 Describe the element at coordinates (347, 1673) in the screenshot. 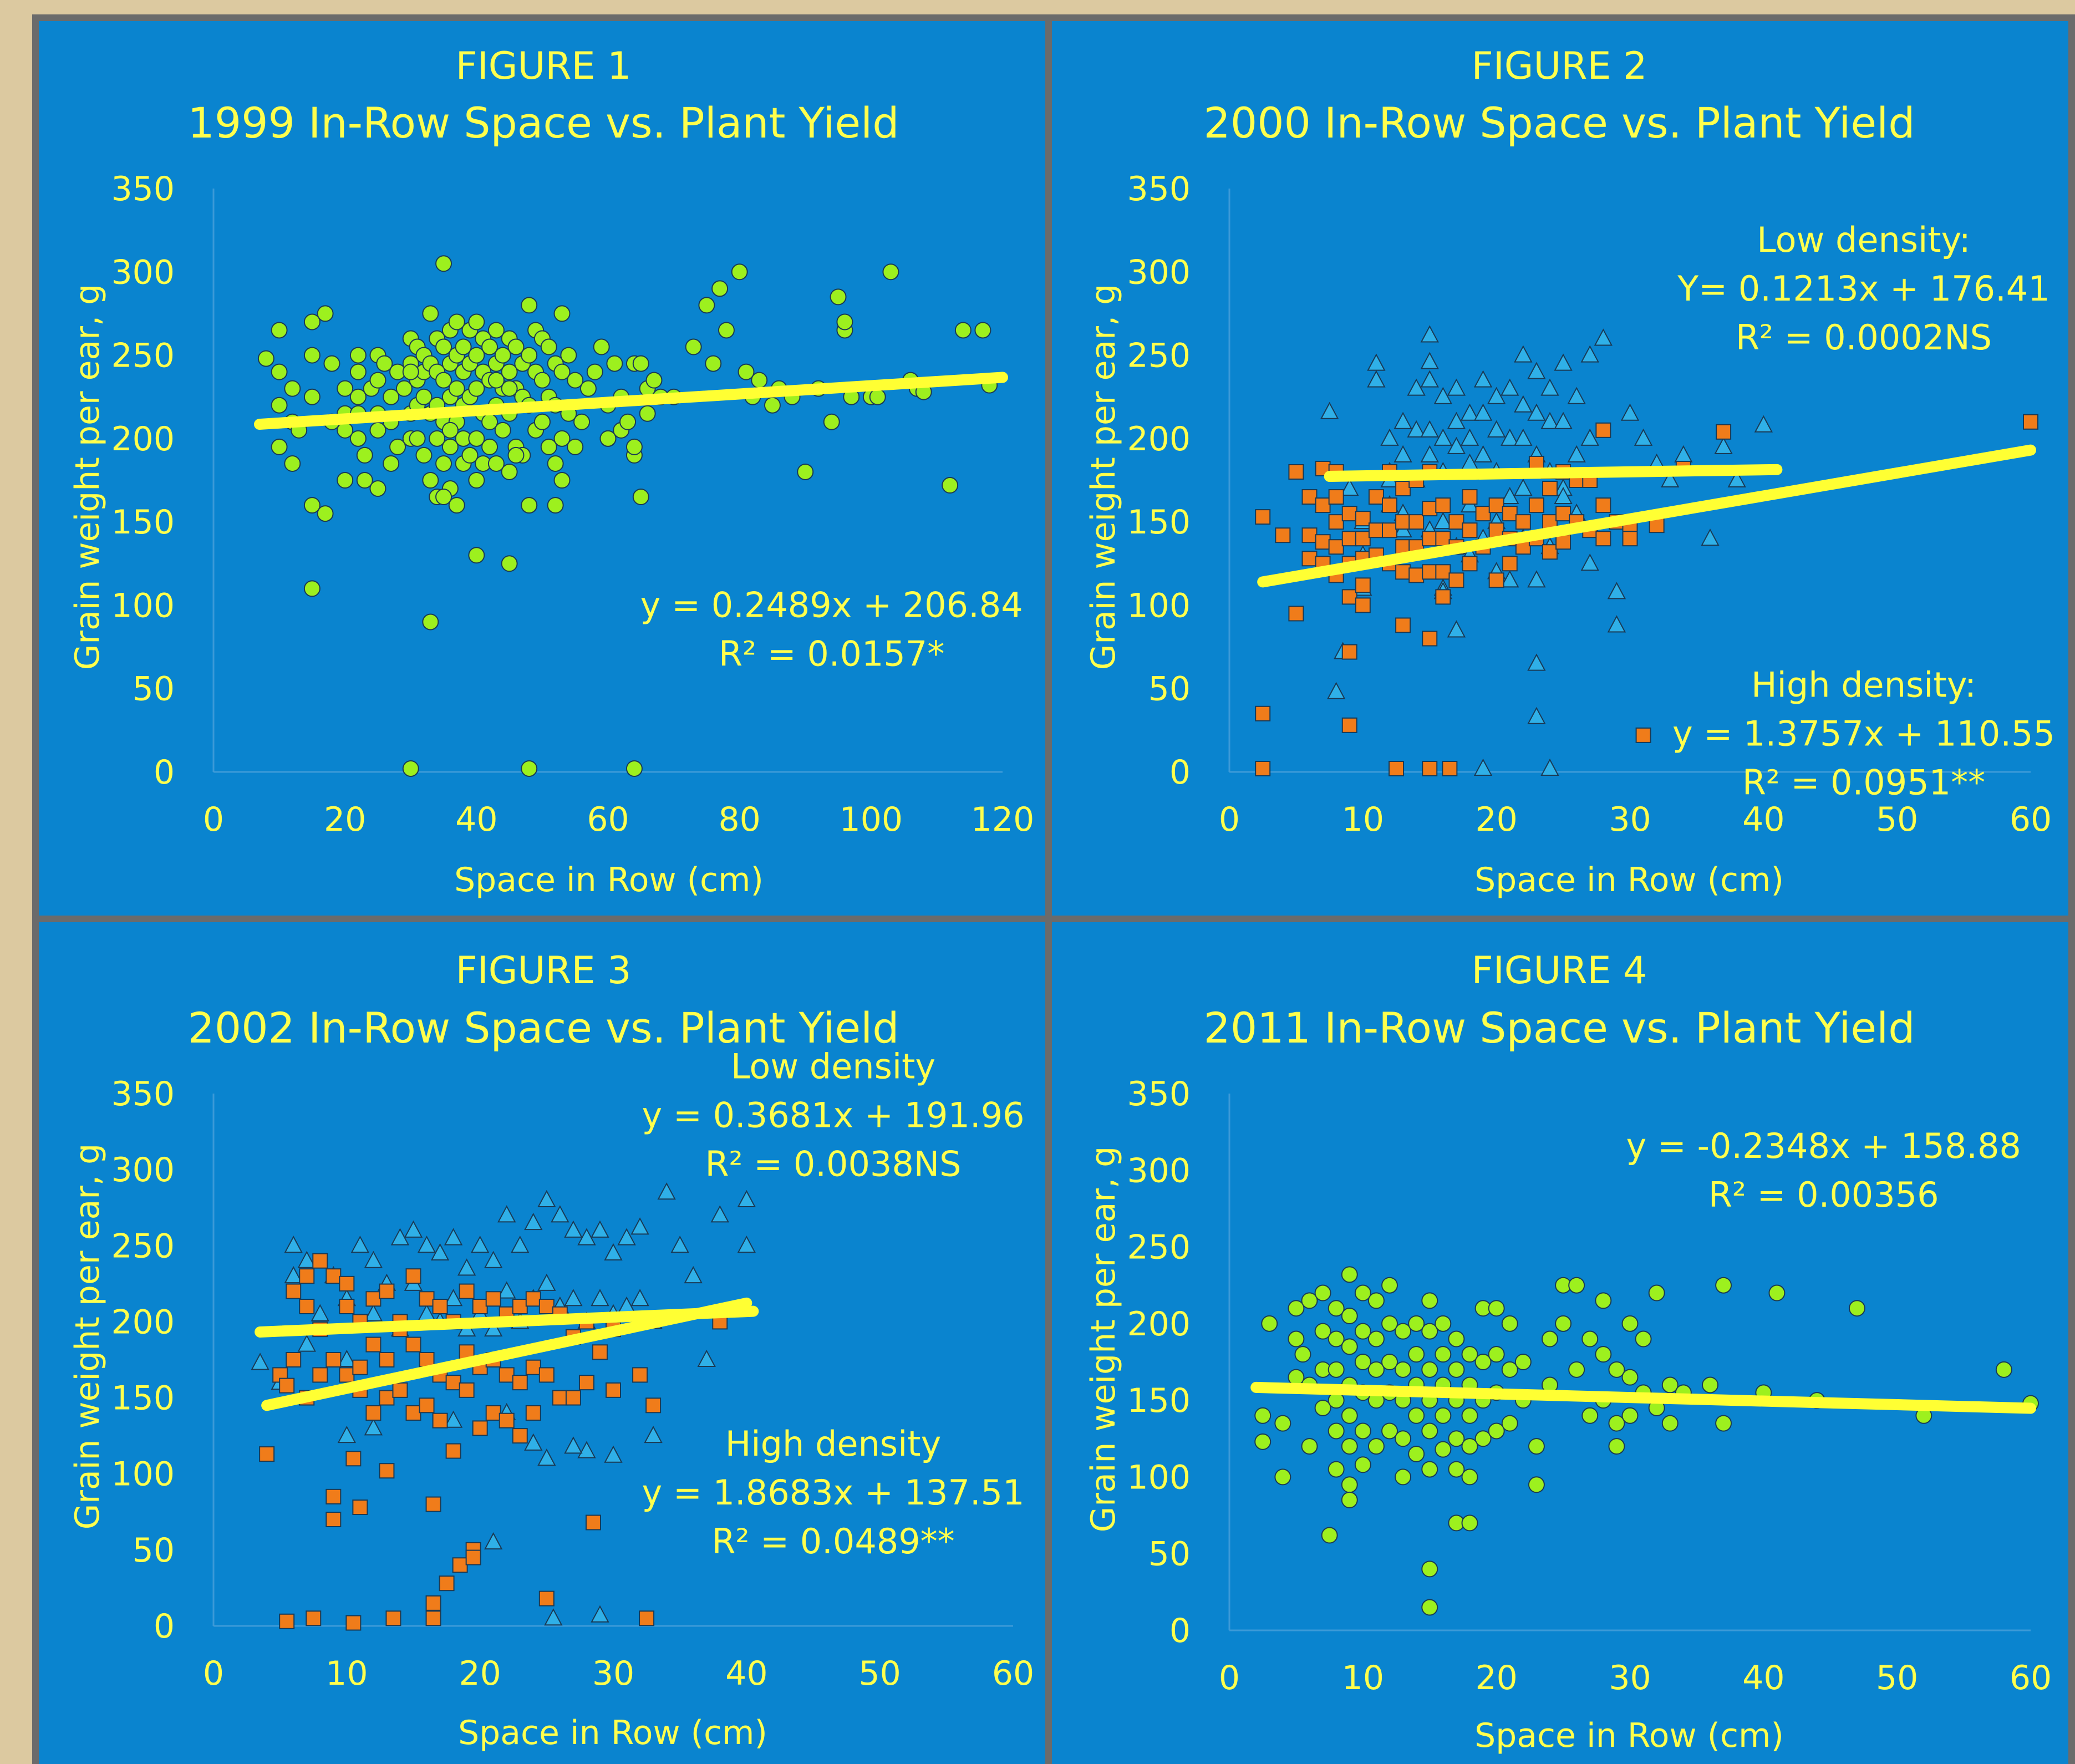

I see `x-tick-label: 10` at that location.